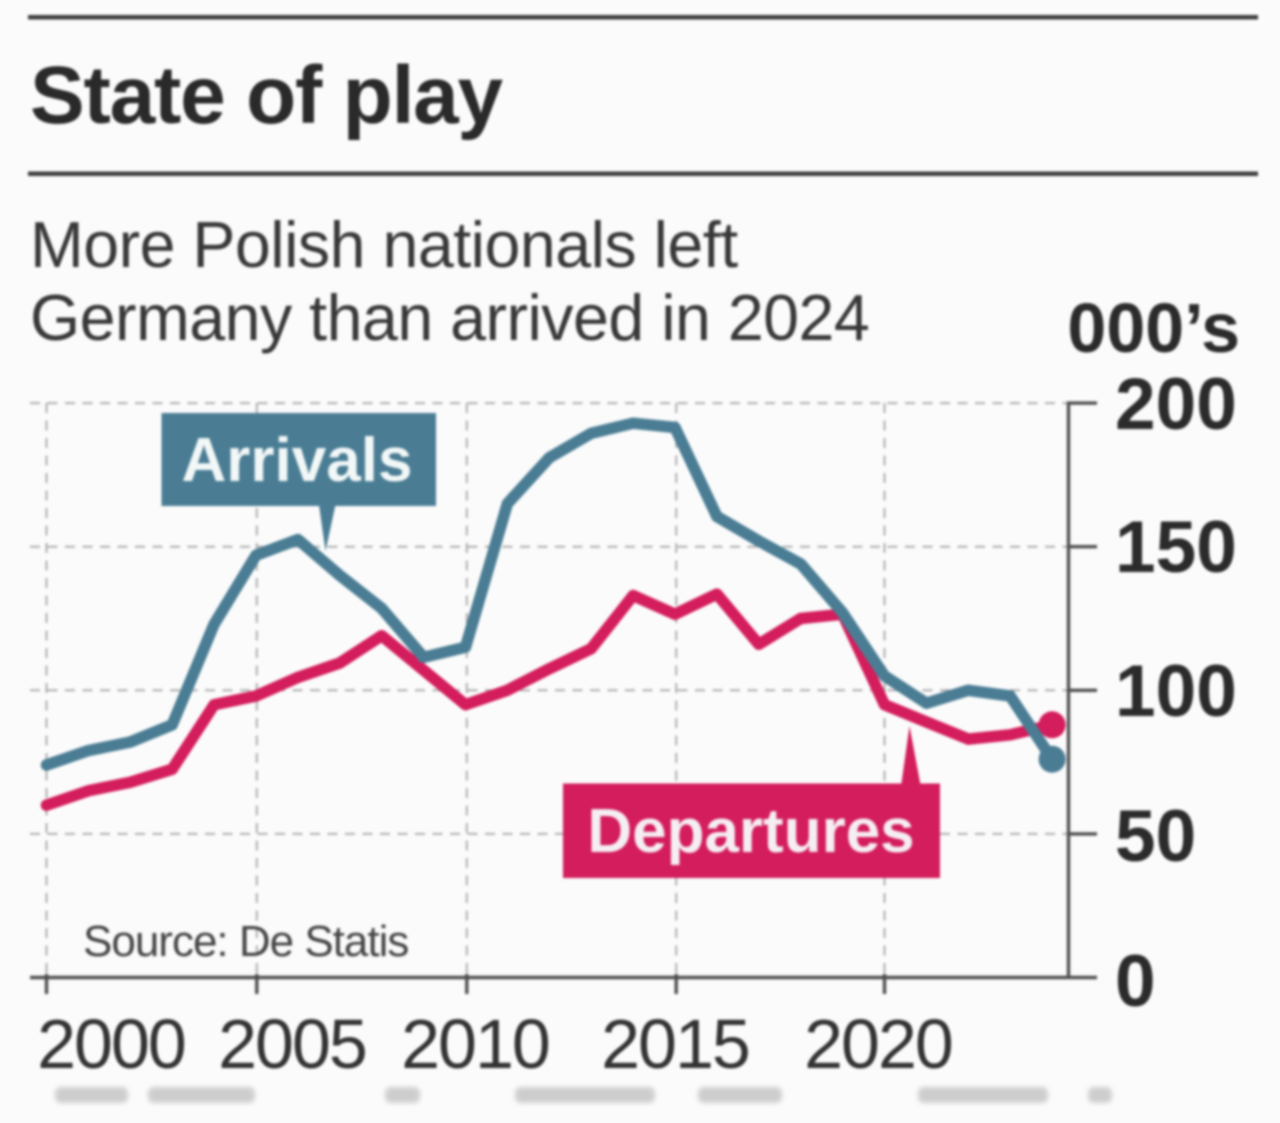 The height and width of the screenshot is (1123, 1280). I want to click on svg-text: 000’s, so click(1153, 328).